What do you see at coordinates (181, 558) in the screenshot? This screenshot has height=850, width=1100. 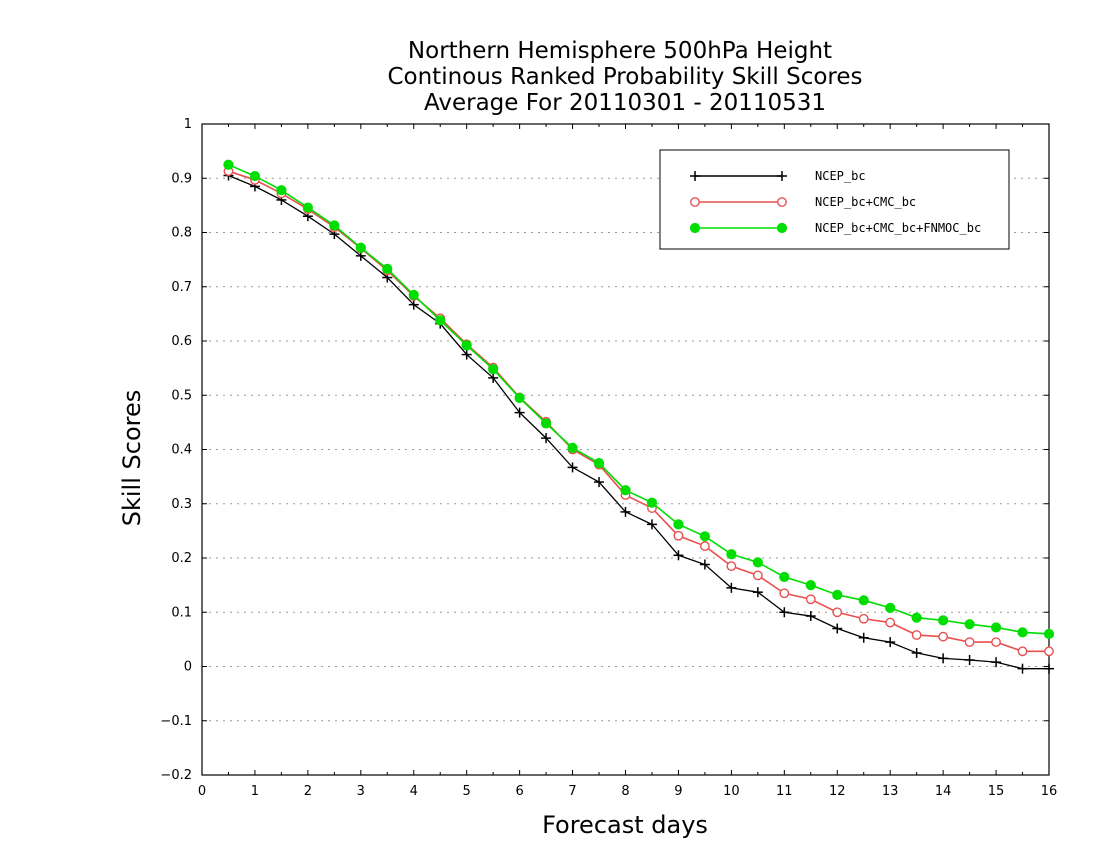 I see `y-tick-label: 0.2` at bounding box center [181, 558].